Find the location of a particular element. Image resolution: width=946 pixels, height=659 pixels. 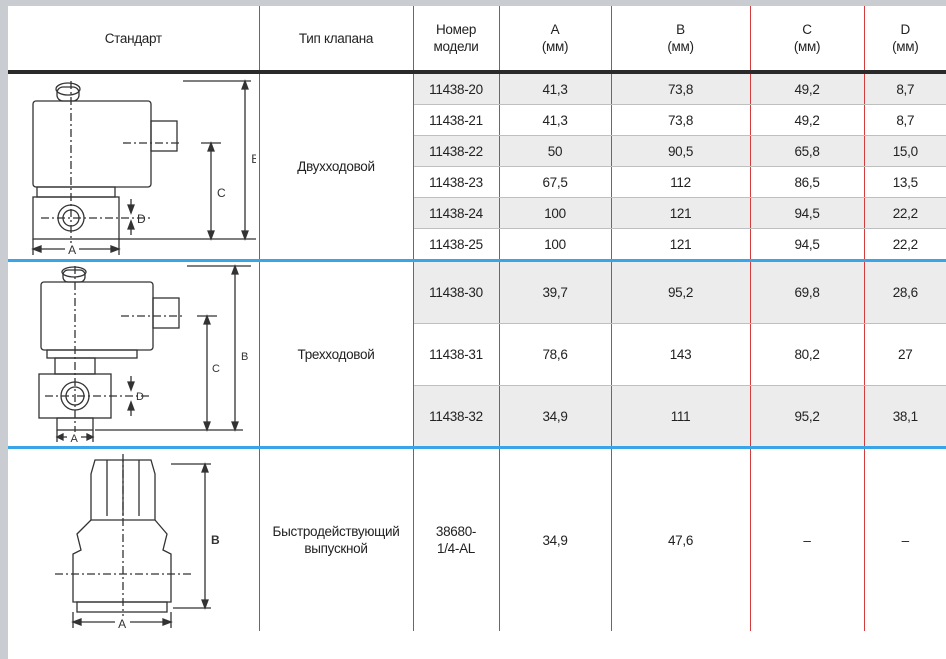

b-cell: 90,5 is located at coordinates (681, 151).